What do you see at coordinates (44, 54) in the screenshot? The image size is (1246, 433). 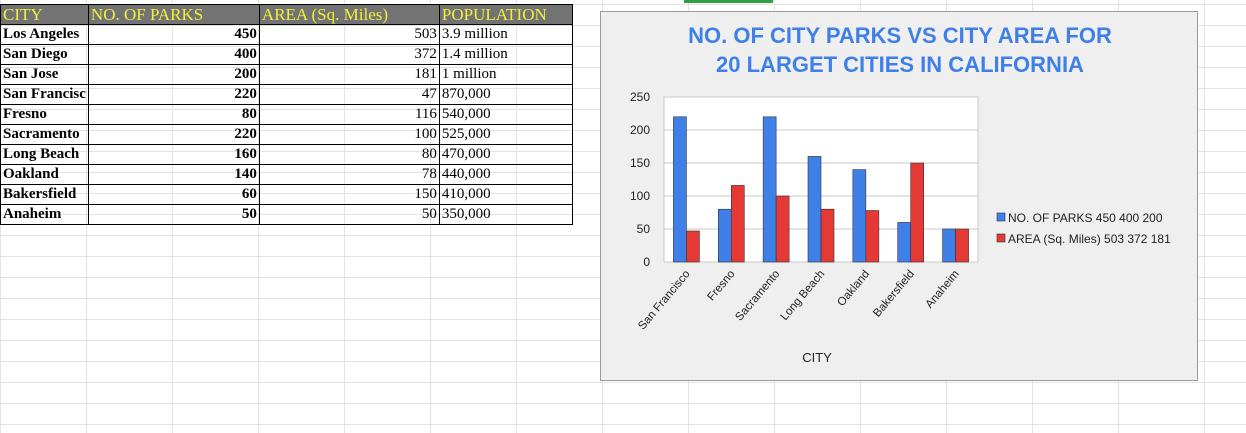 I see `cell-city: San Diego` at bounding box center [44, 54].